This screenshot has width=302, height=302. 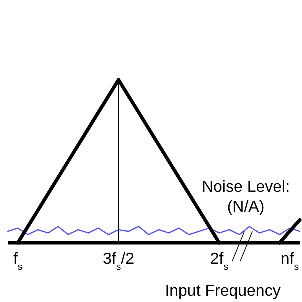 What do you see at coordinates (219, 261) in the screenshot?
I see `x-tick-label: 2f$_{s}$` at bounding box center [219, 261].